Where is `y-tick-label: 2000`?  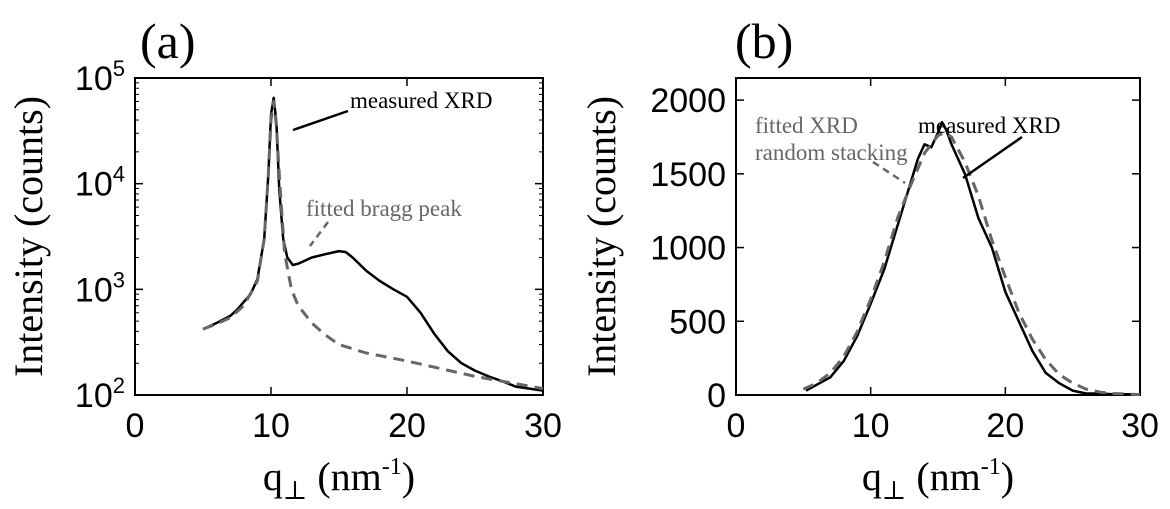
y-tick-label: 2000 is located at coordinates (688, 101).